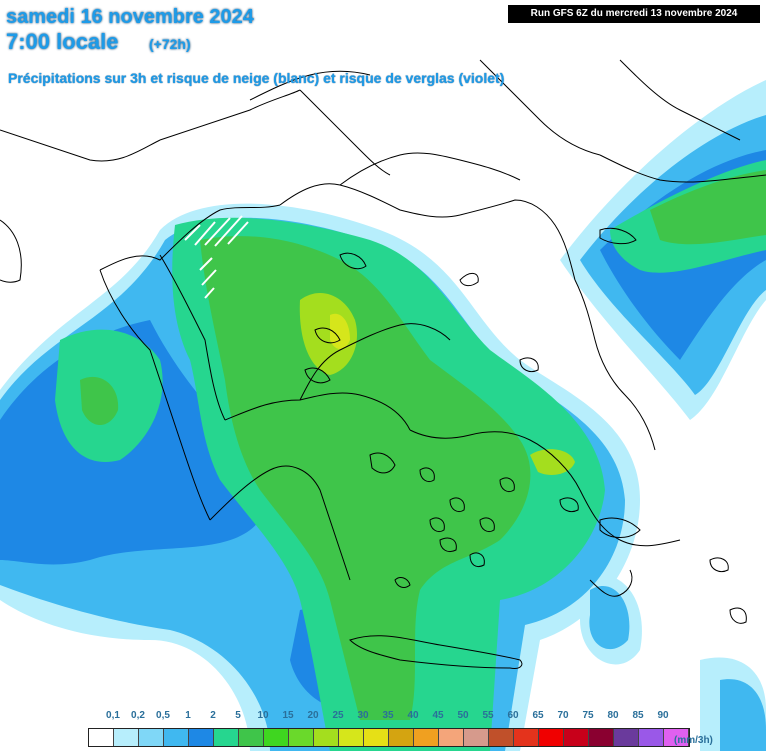 The height and width of the screenshot is (751, 766). Describe the element at coordinates (693, 740) in the screenshot. I see `legend-unit: (mm/3h)` at that location.